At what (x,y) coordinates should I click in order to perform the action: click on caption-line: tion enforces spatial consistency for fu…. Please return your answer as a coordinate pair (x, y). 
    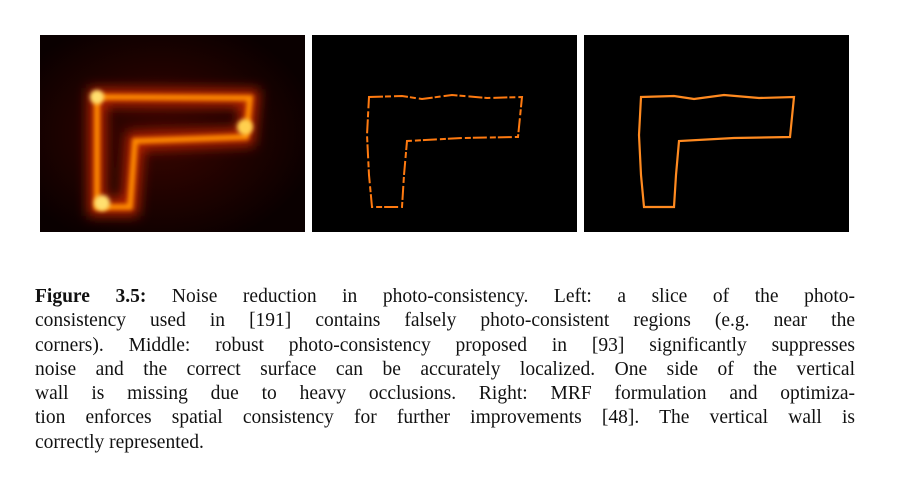
    Looking at the image, I should click on (445, 418).